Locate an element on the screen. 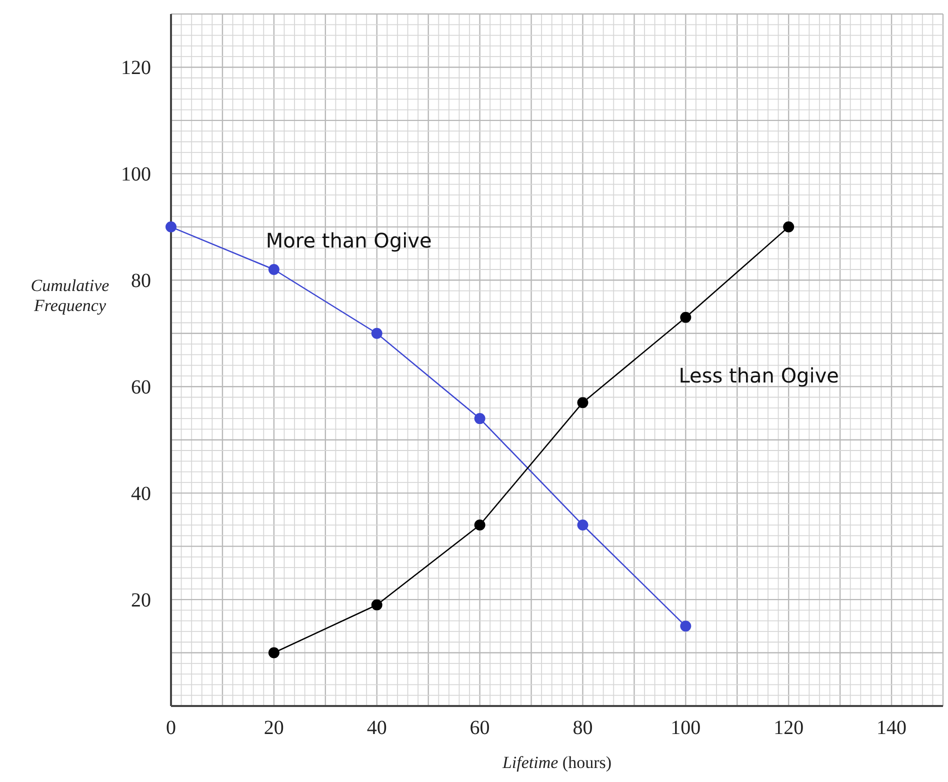  y-tick-label: 60 is located at coordinates (141, 387).